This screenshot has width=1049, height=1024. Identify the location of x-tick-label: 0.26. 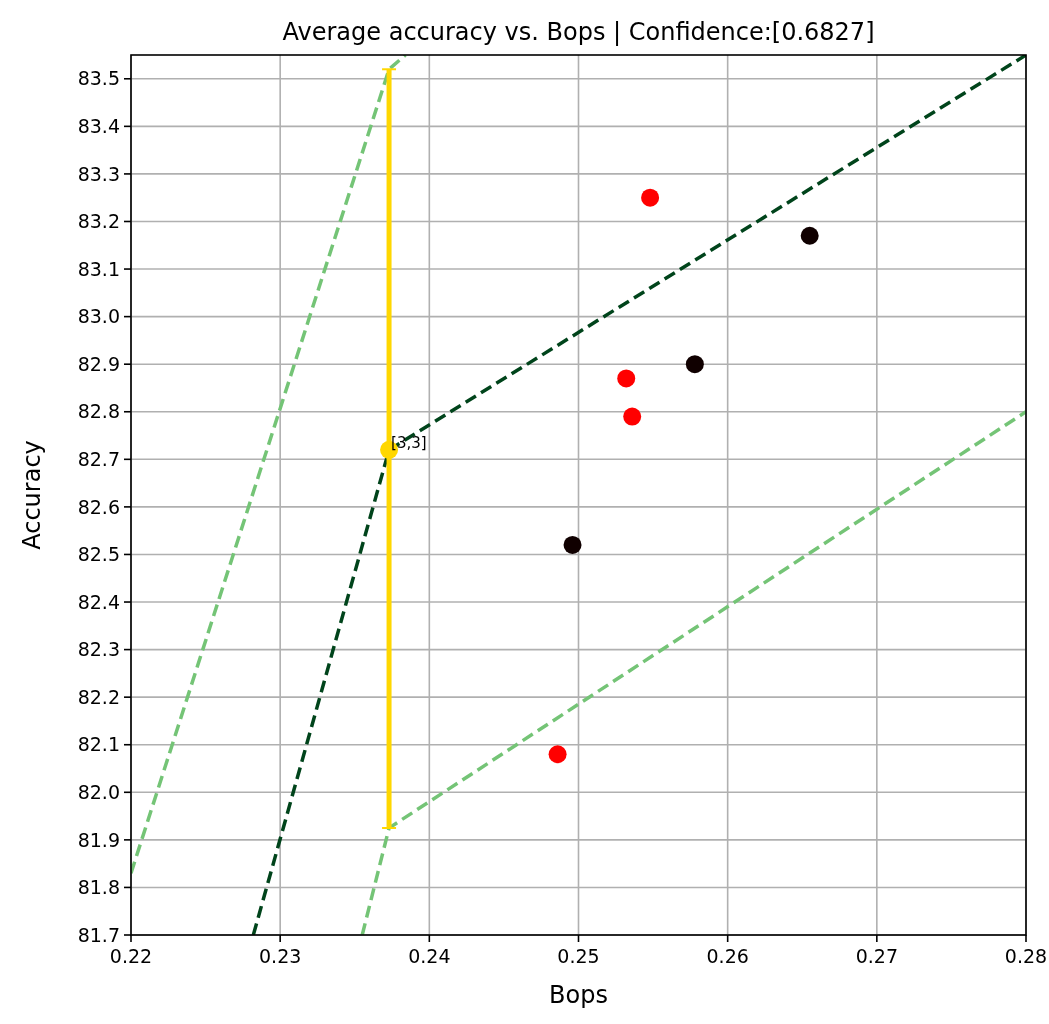
(727, 956).